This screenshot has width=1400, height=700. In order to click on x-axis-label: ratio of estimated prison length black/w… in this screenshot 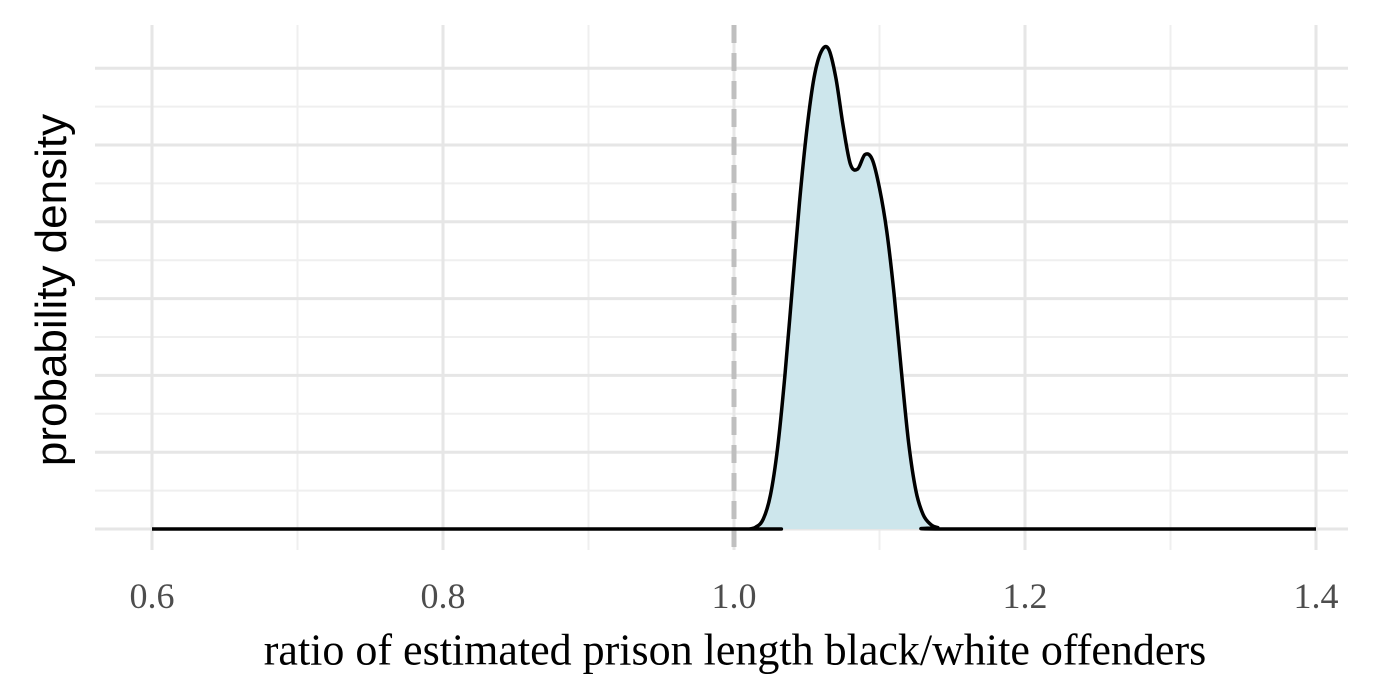, I will do `click(735, 650)`.